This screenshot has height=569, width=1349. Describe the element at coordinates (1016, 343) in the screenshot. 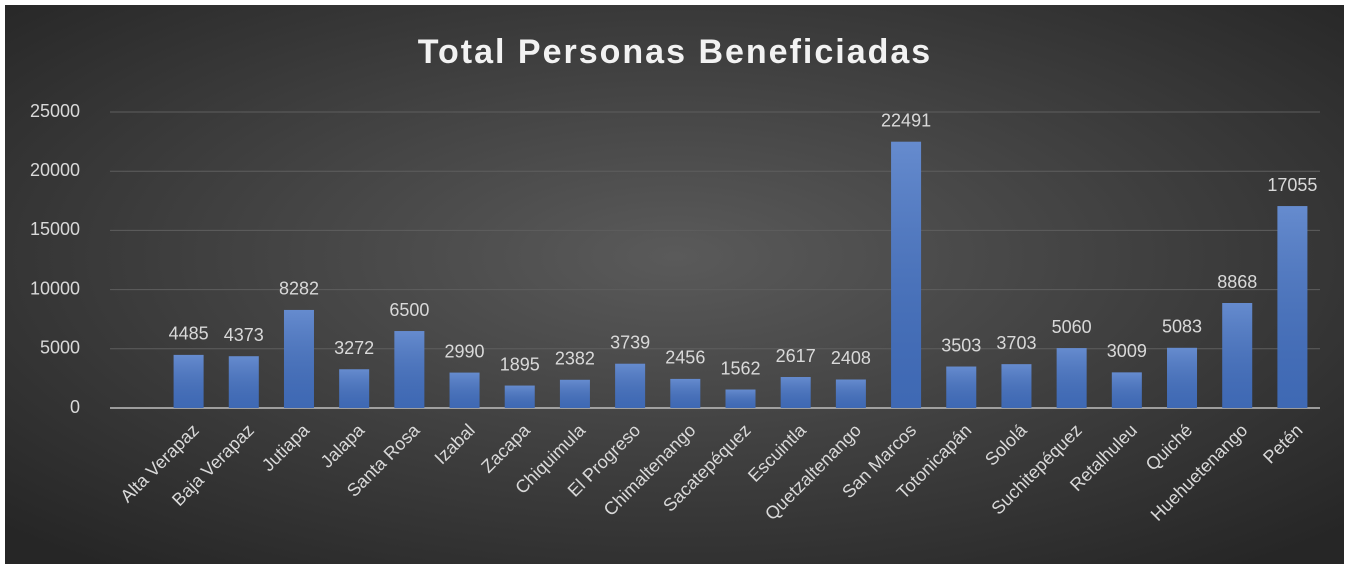

I see `value-label: 3703` at that location.